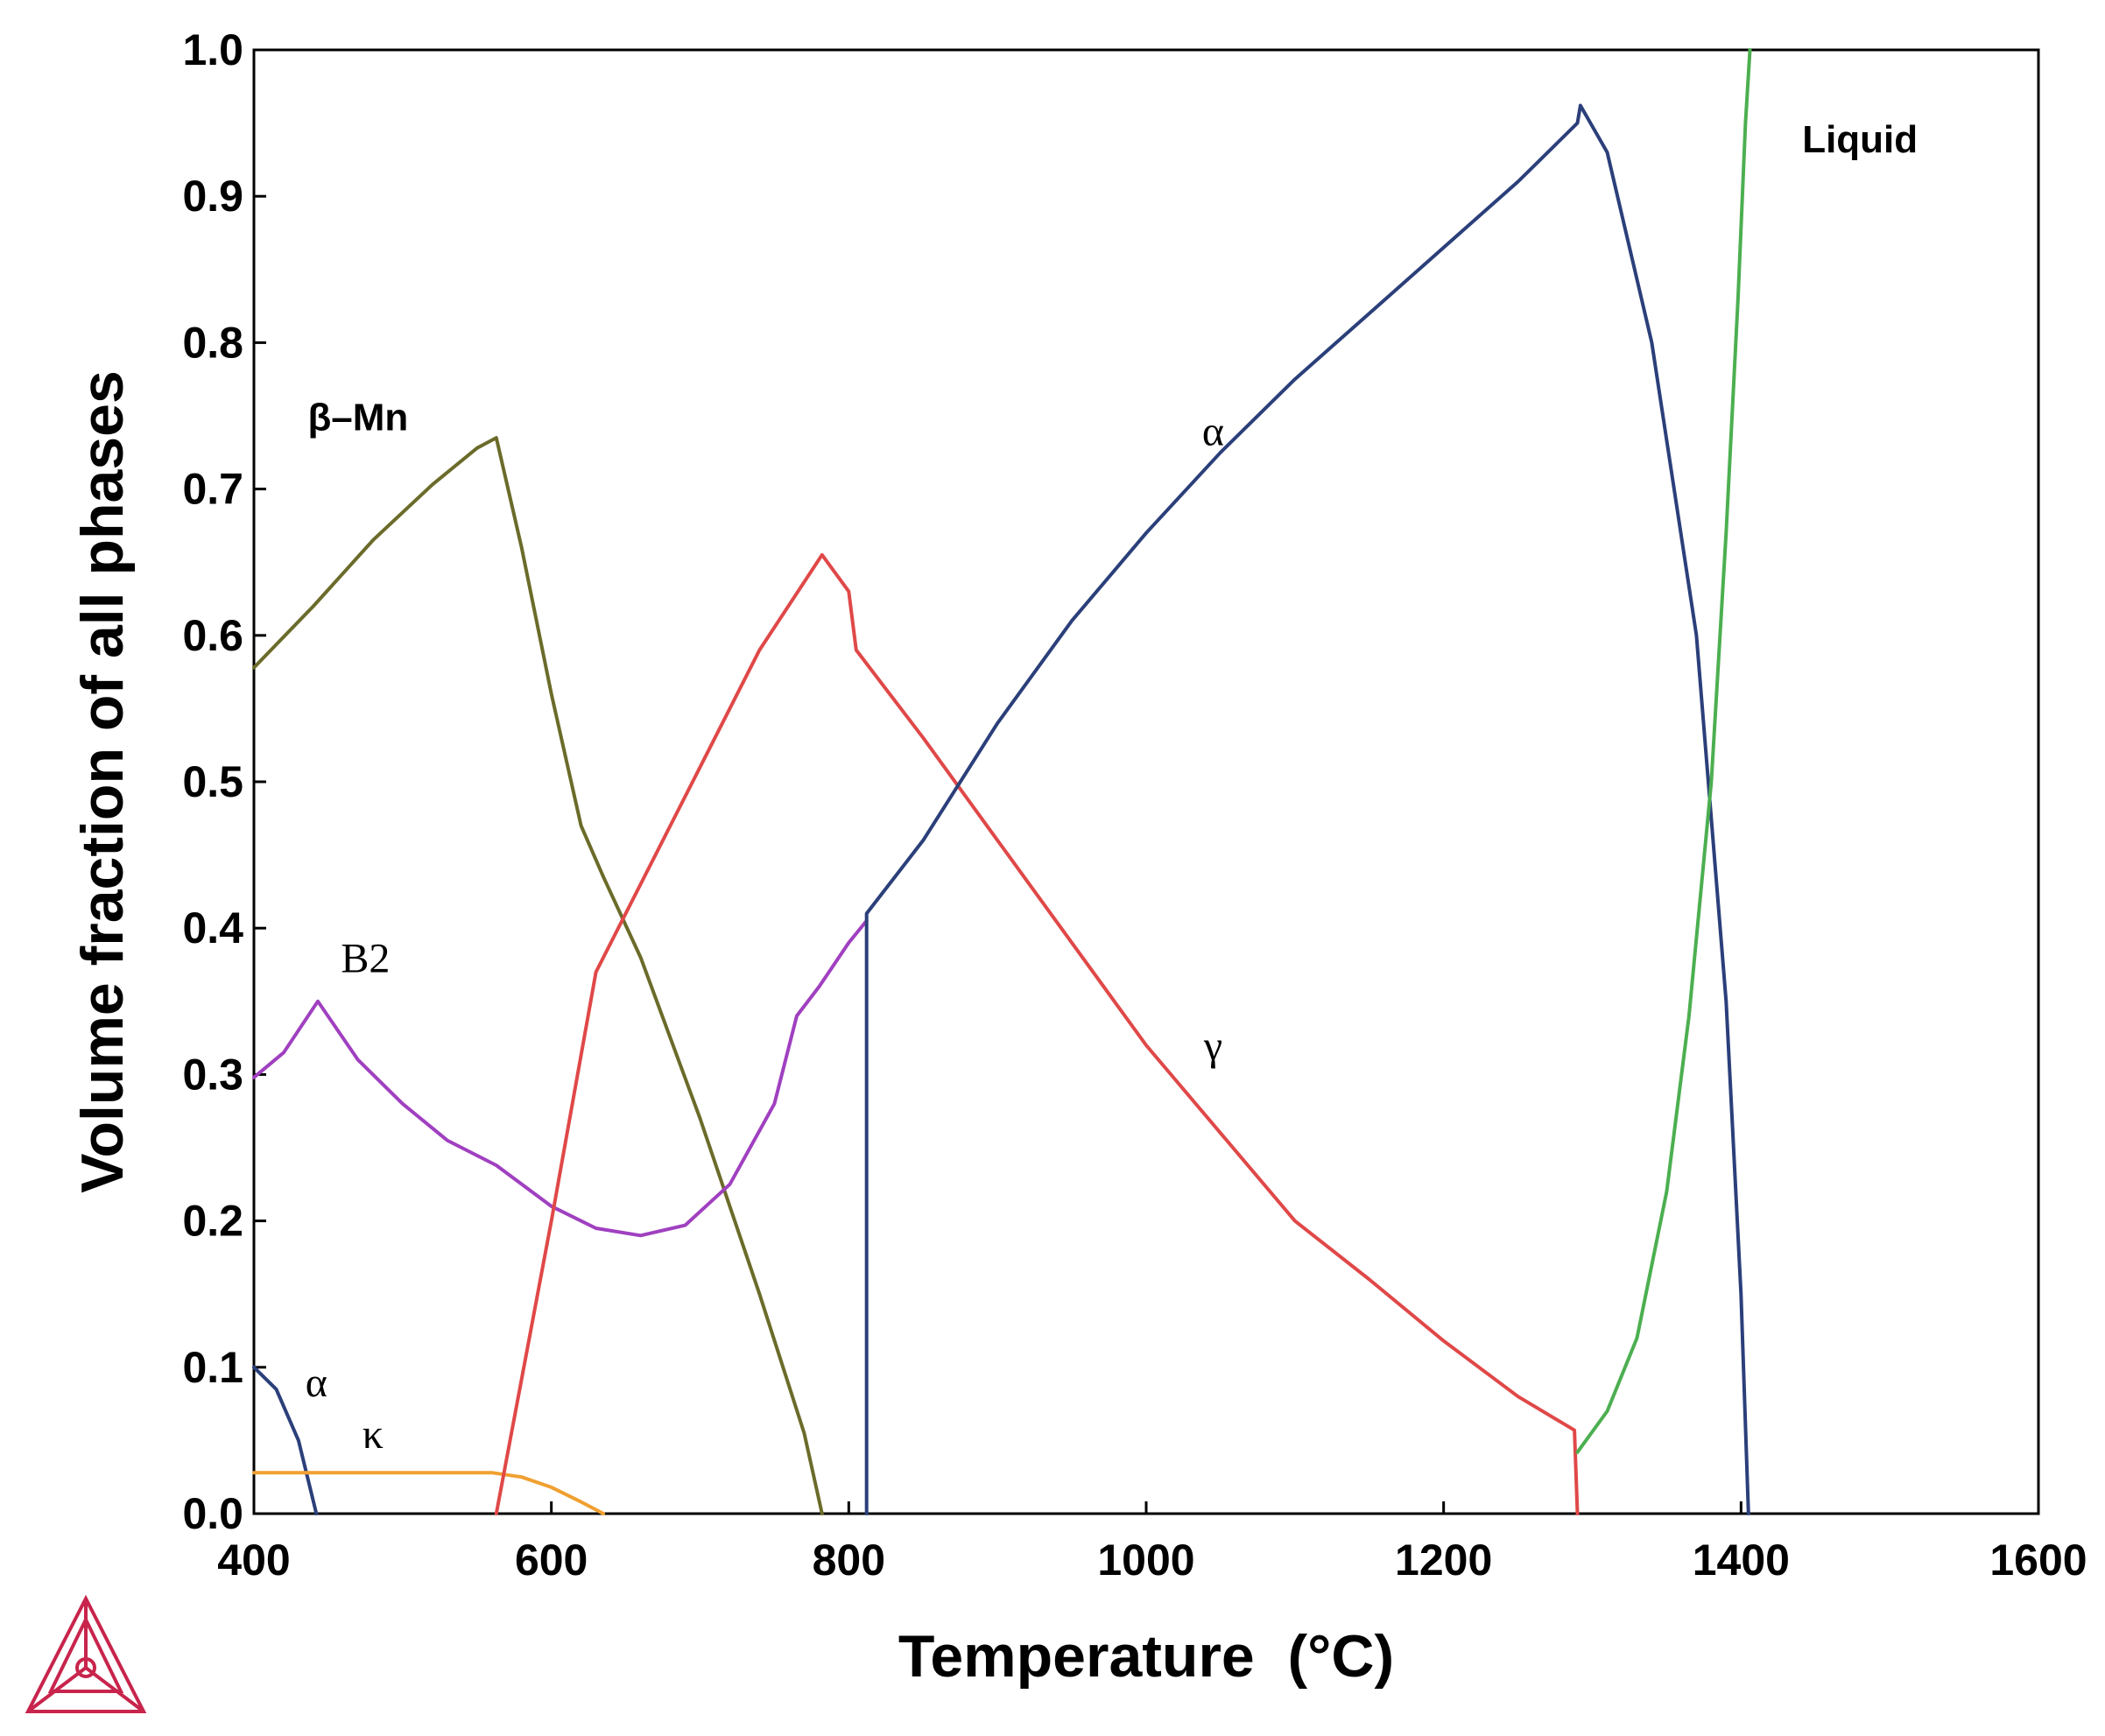  What do you see at coordinates (86, 1653) in the screenshot?
I see `thermo-calc-triangle-logo-icon` at bounding box center [86, 1653].